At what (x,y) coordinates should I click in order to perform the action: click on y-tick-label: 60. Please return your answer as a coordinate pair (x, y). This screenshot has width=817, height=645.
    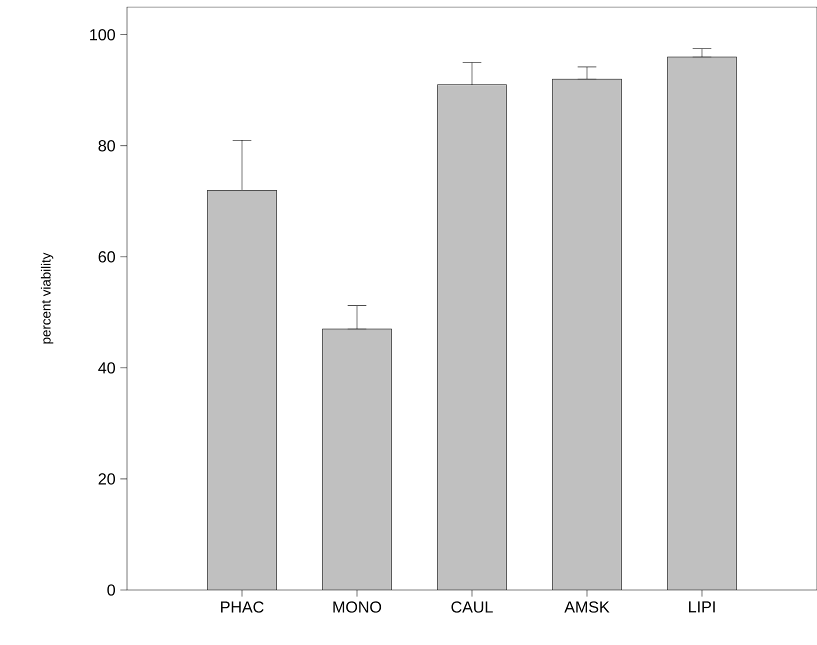
    Looking at the image, I should click on (107, 256).